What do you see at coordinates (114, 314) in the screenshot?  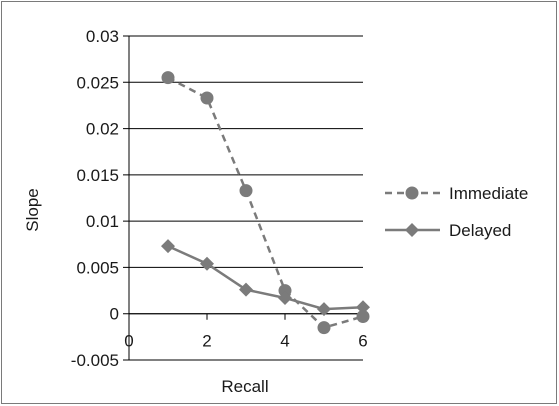 I see `y-tick-label: 0` at bounding box center [114, 314].